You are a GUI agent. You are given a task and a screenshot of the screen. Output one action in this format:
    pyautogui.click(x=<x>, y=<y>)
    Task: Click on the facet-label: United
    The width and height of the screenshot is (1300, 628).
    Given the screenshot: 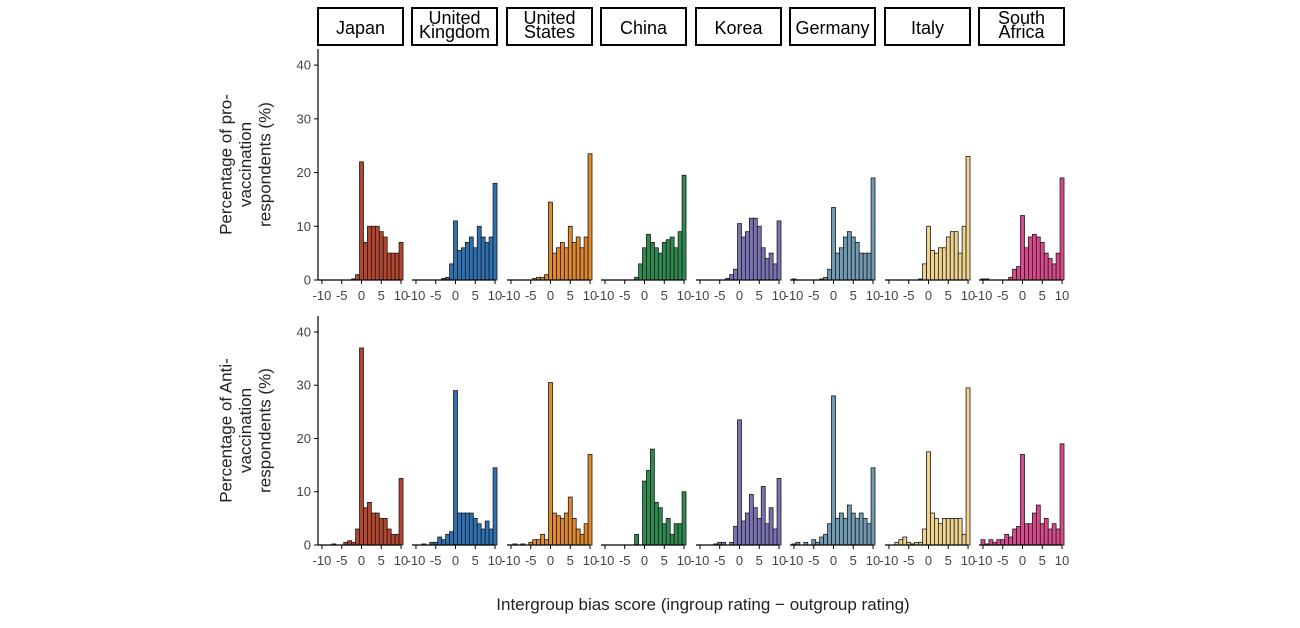 What is the action you would take?
    pyautogui.click(x=549, y=18)
    